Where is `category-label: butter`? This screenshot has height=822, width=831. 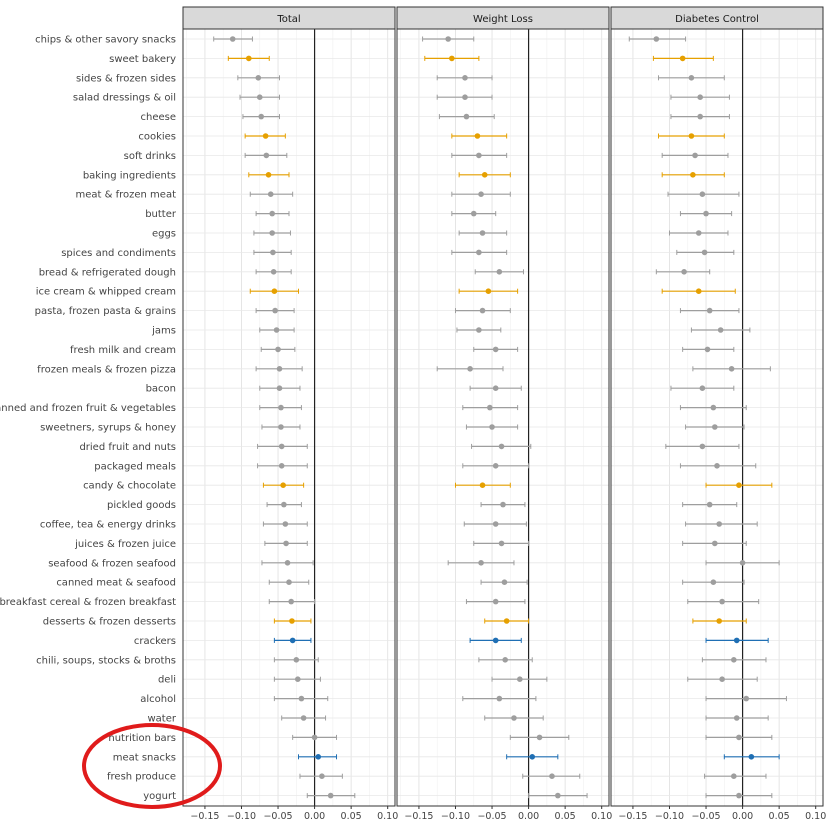 category-label: butter is located at coordinates (161, 214).